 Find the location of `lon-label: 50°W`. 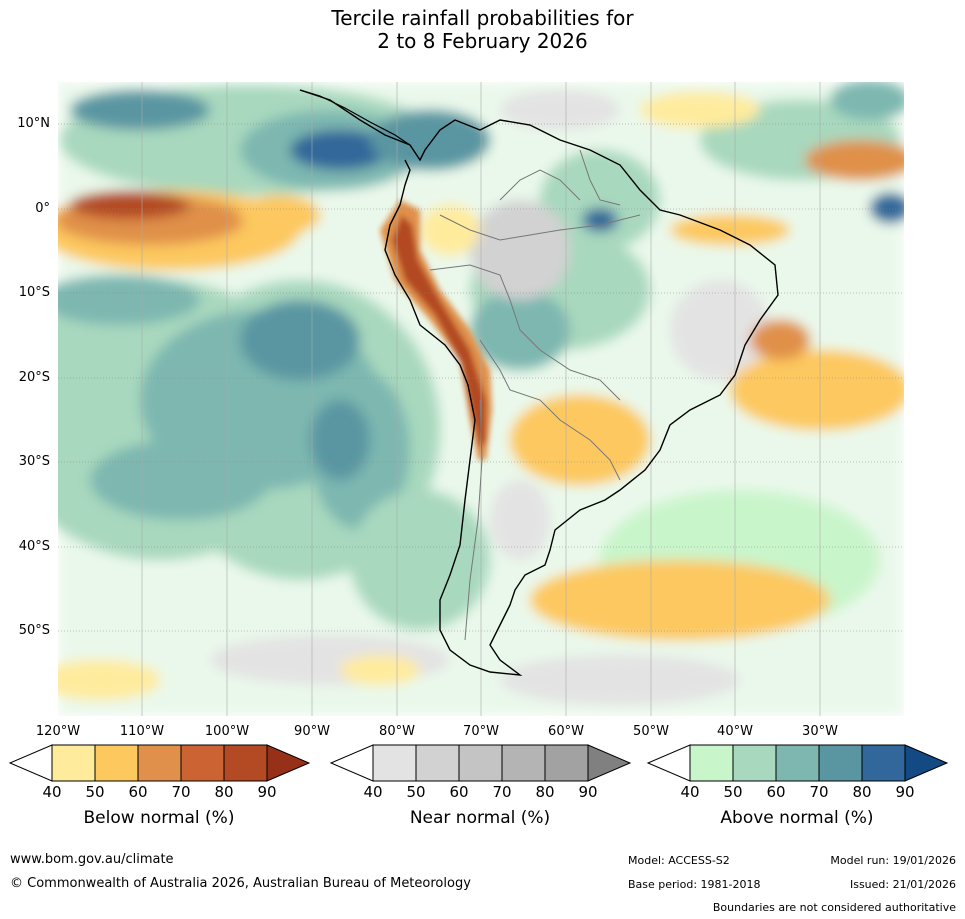

lon-label: 50°W is located at coordinates (651, 731).